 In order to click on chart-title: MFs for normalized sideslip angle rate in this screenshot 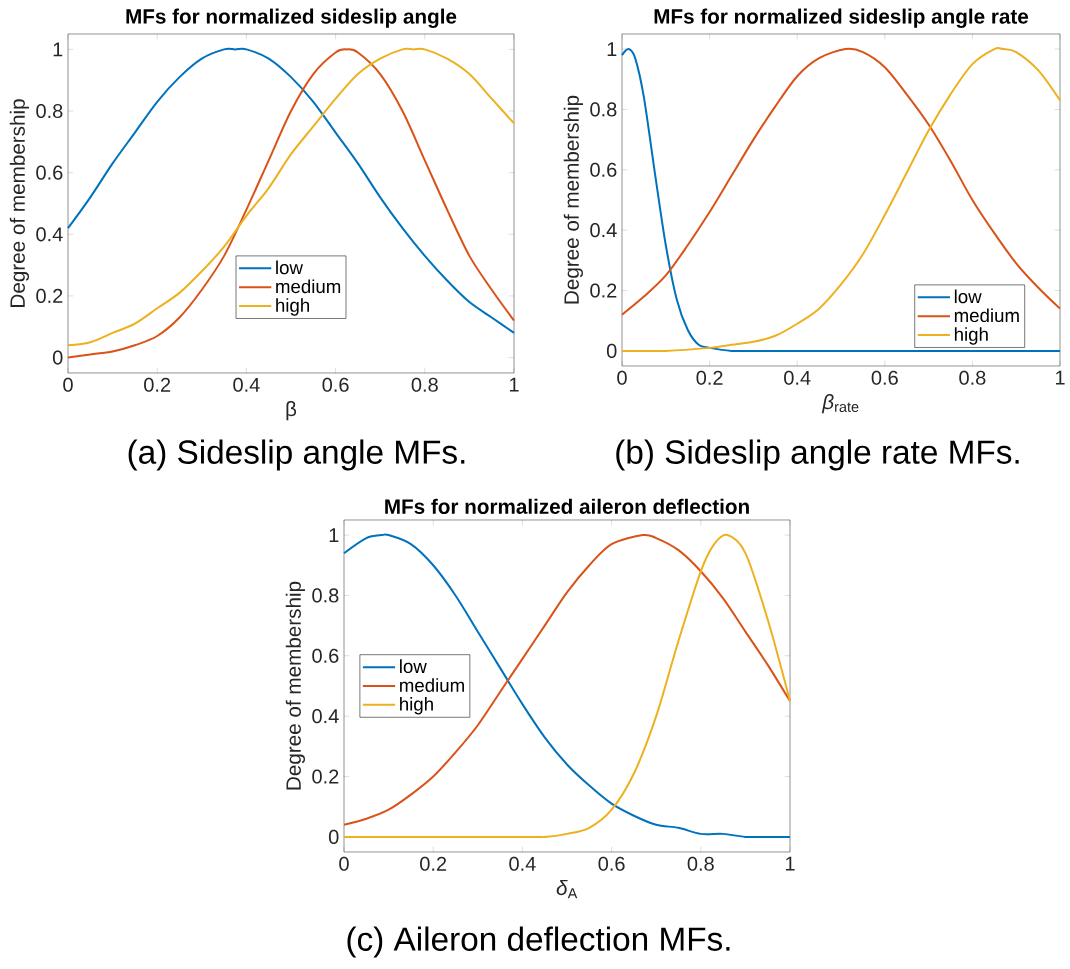, I will do `click(841, 18)`.